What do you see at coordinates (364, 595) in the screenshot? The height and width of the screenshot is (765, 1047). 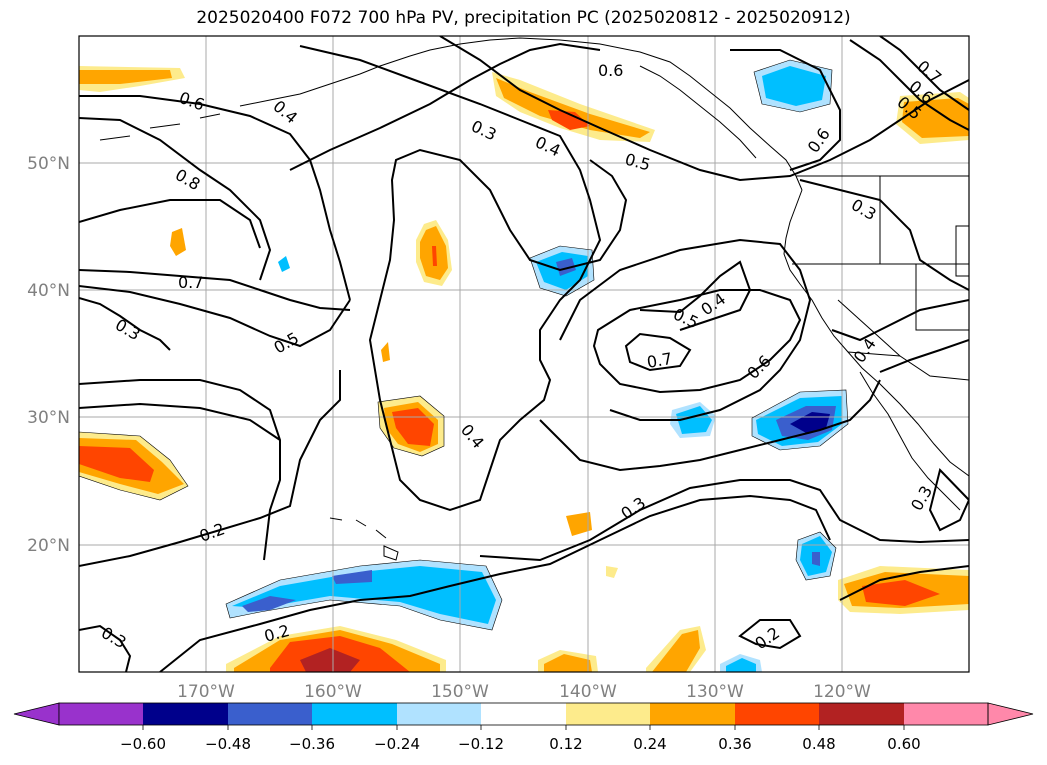 I see `precip-region-blue-south` at bounding box center [364, 595].